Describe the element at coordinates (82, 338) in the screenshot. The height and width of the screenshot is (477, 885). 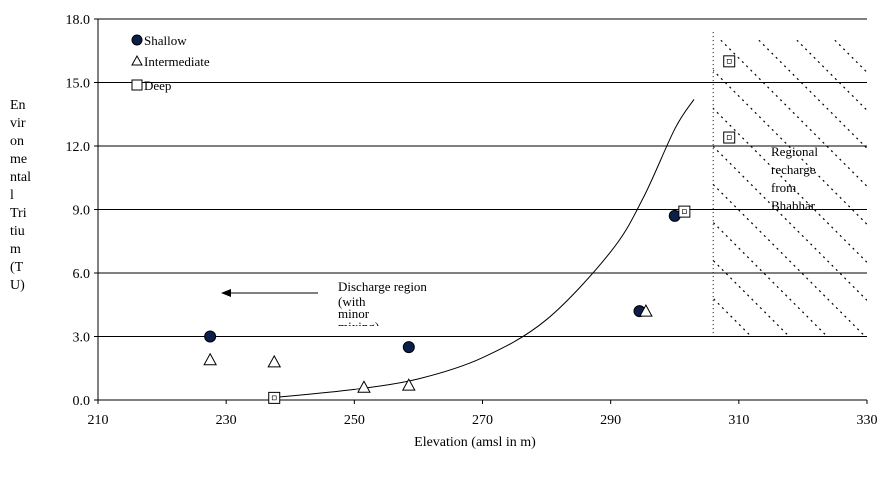
I see `y-tick-label-3.0: 3.0` at that location.